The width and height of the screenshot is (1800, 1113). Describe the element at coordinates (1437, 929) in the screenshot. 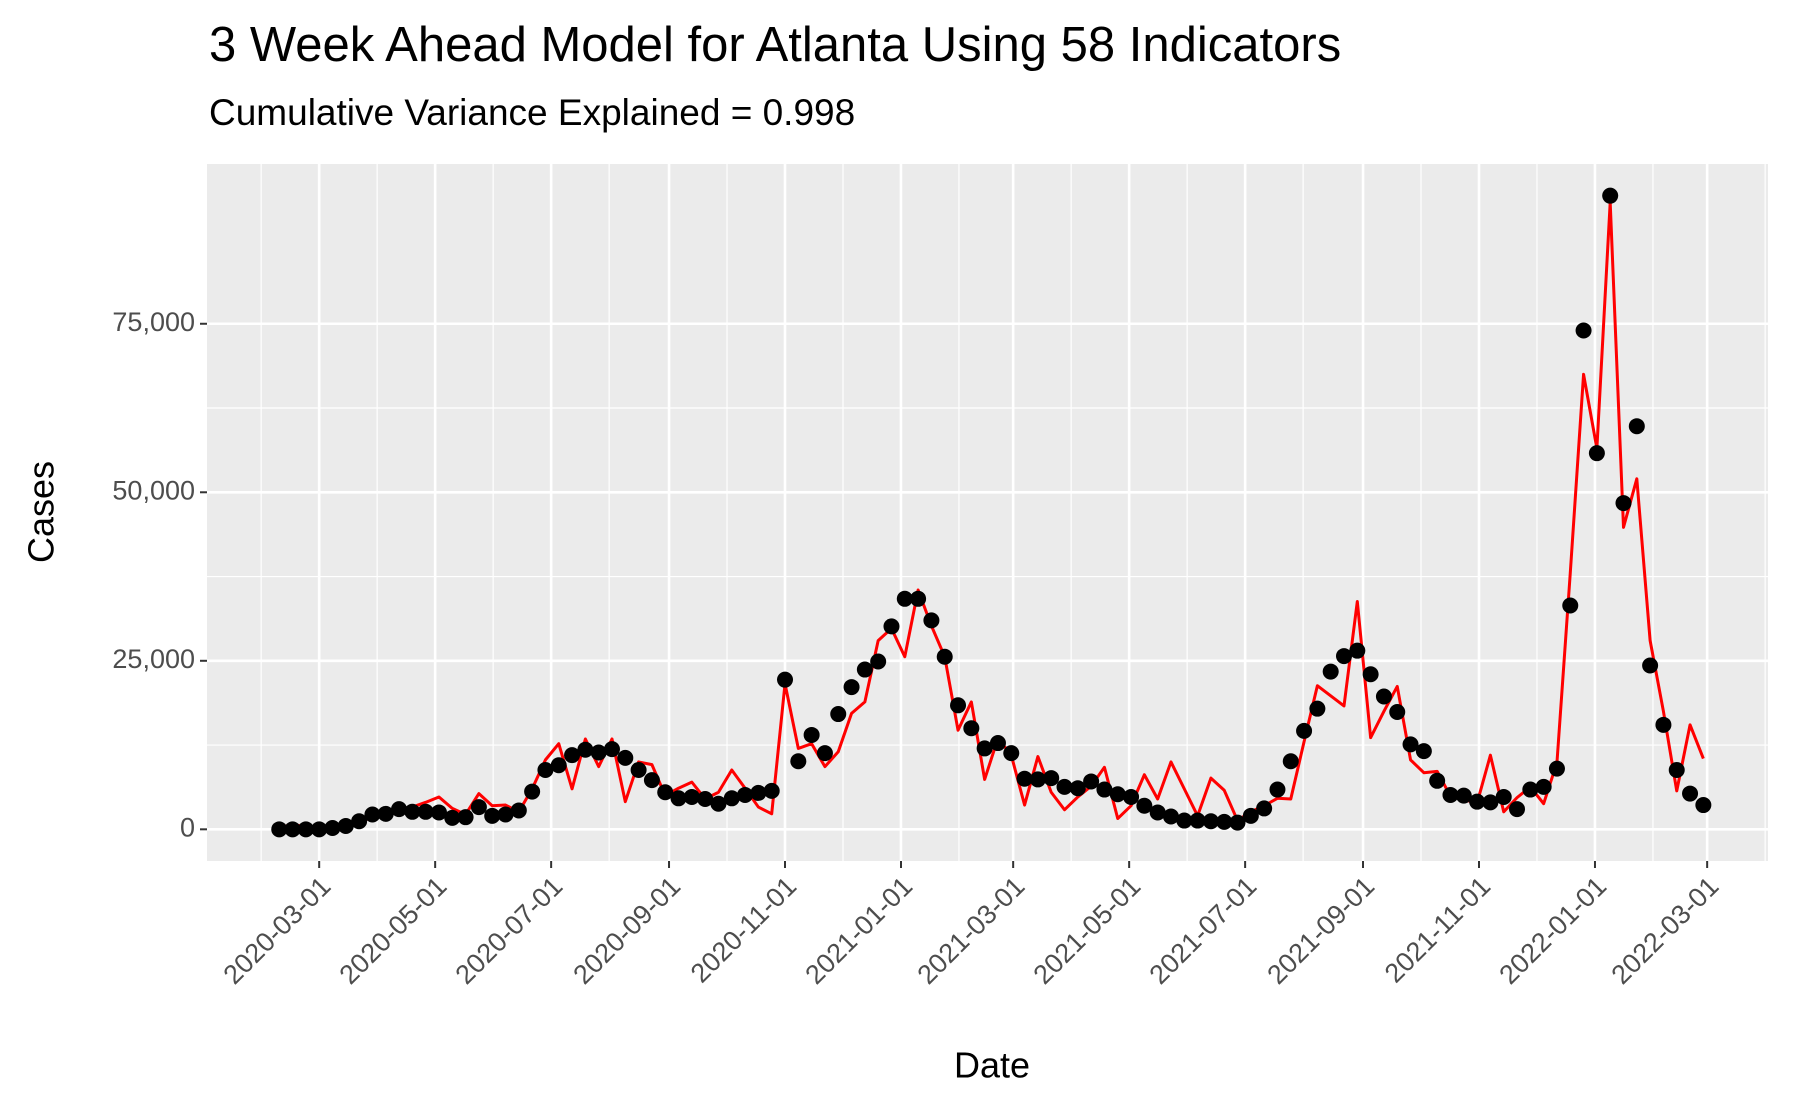

I see `x-tick-label: 2021-11-01` at that location.